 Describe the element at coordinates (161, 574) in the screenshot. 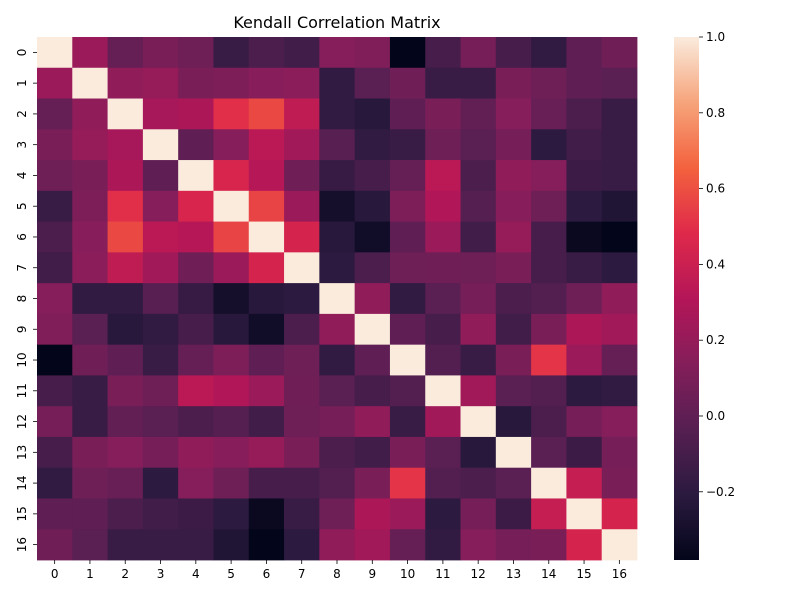

I see `x-tick-label: 3` at that location.